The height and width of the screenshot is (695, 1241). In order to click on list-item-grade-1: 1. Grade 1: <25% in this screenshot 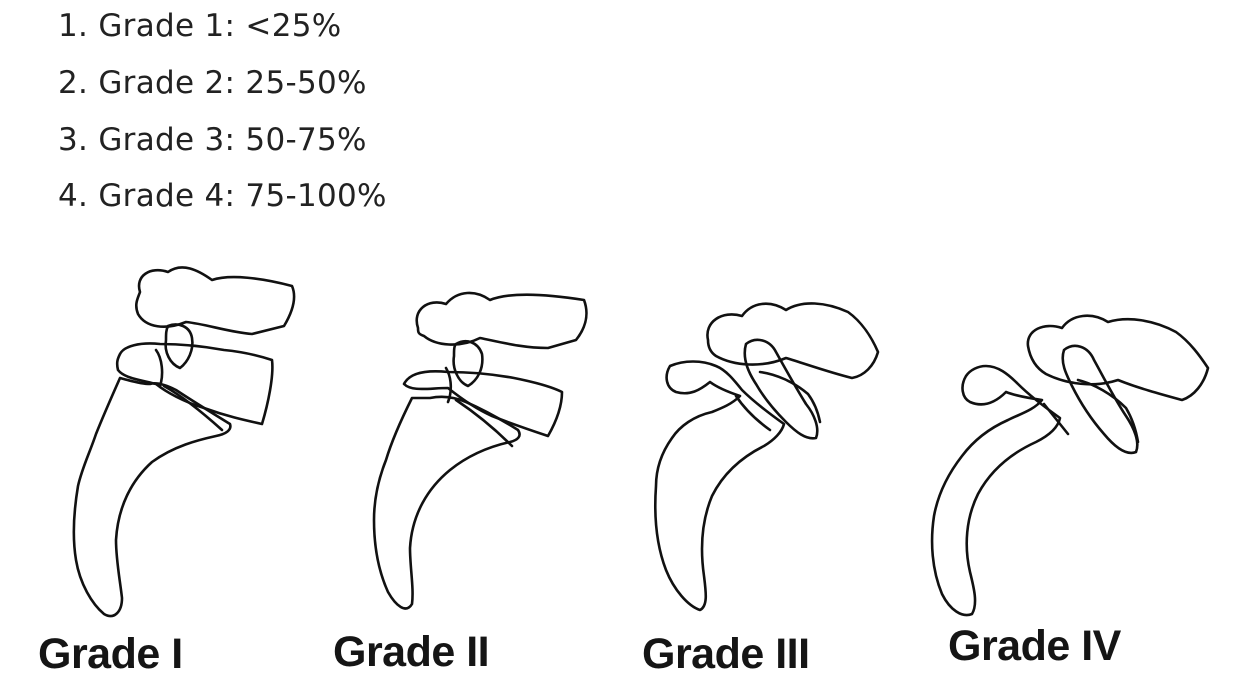, I will do `click(200, 26)`.